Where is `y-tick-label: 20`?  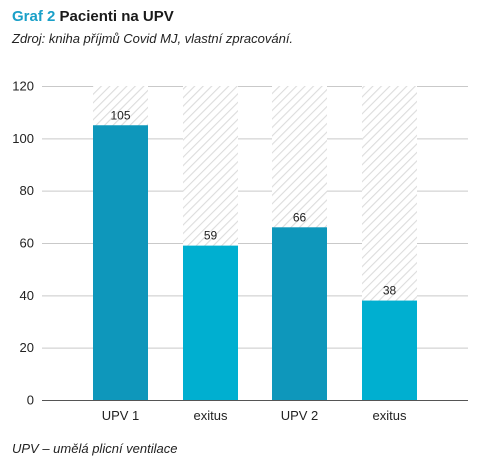
y-tick-label: 20 is located at coordinates (27, 347).